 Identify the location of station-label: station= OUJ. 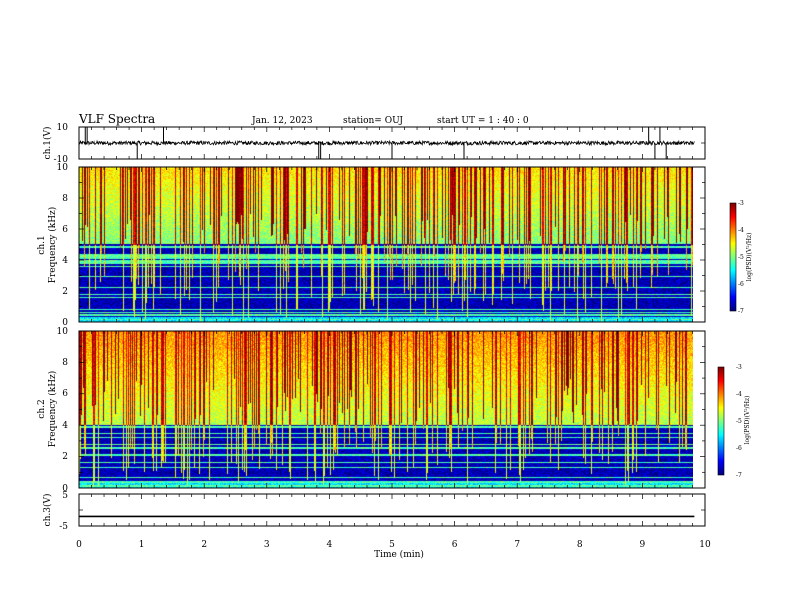
(373, 121).